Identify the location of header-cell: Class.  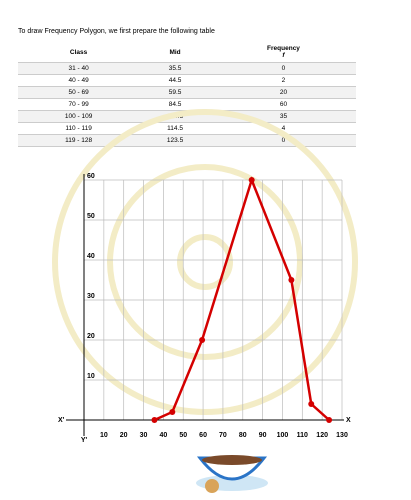
(79, 52).